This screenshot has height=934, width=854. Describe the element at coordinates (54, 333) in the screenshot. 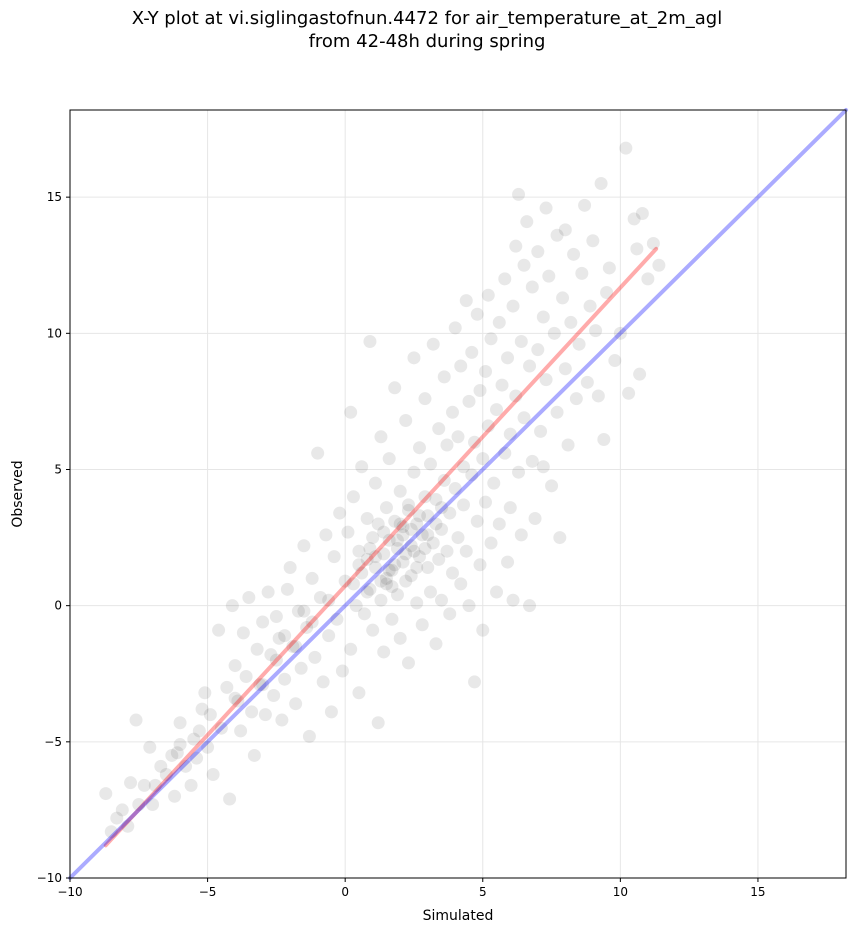

I see `y-tick-label: 10` at that location.